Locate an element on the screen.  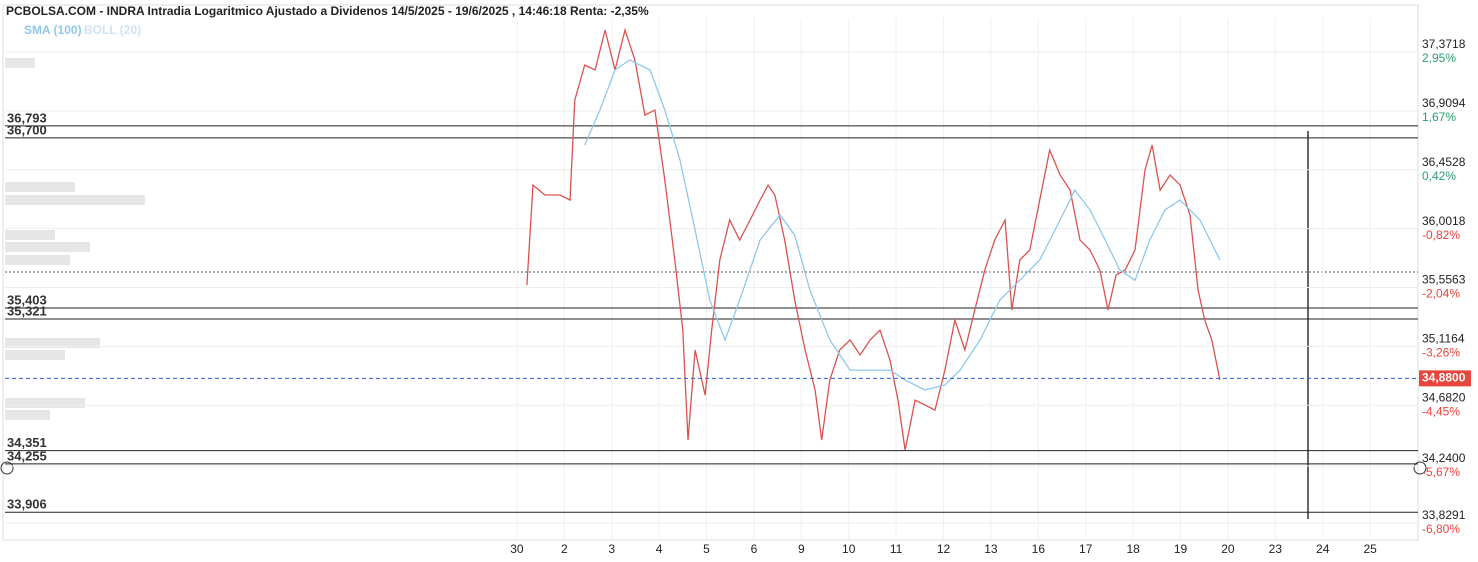
x-tick-label: 16 is located at coordinates (1039, 549).